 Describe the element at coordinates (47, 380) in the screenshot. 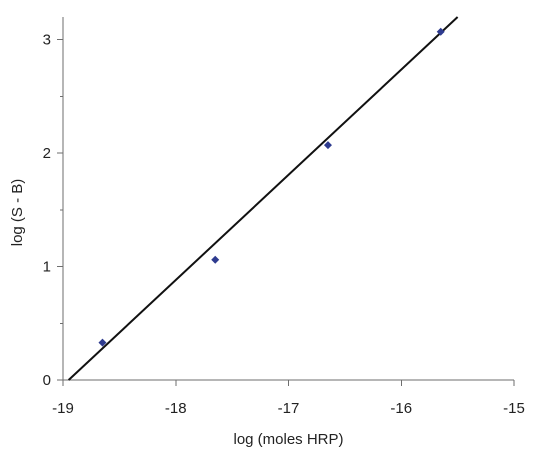

I see `y-tick-label: 0` at that location.